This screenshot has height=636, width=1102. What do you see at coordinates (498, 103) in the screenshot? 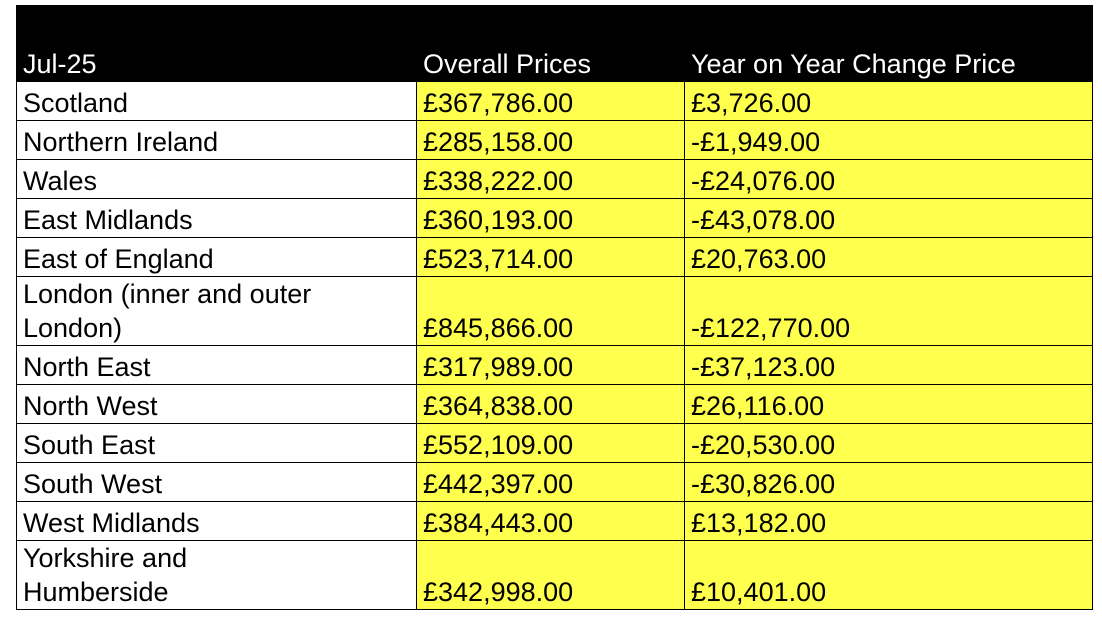
I see `price-text: £367,786.00` at bounding box center [498, 103].